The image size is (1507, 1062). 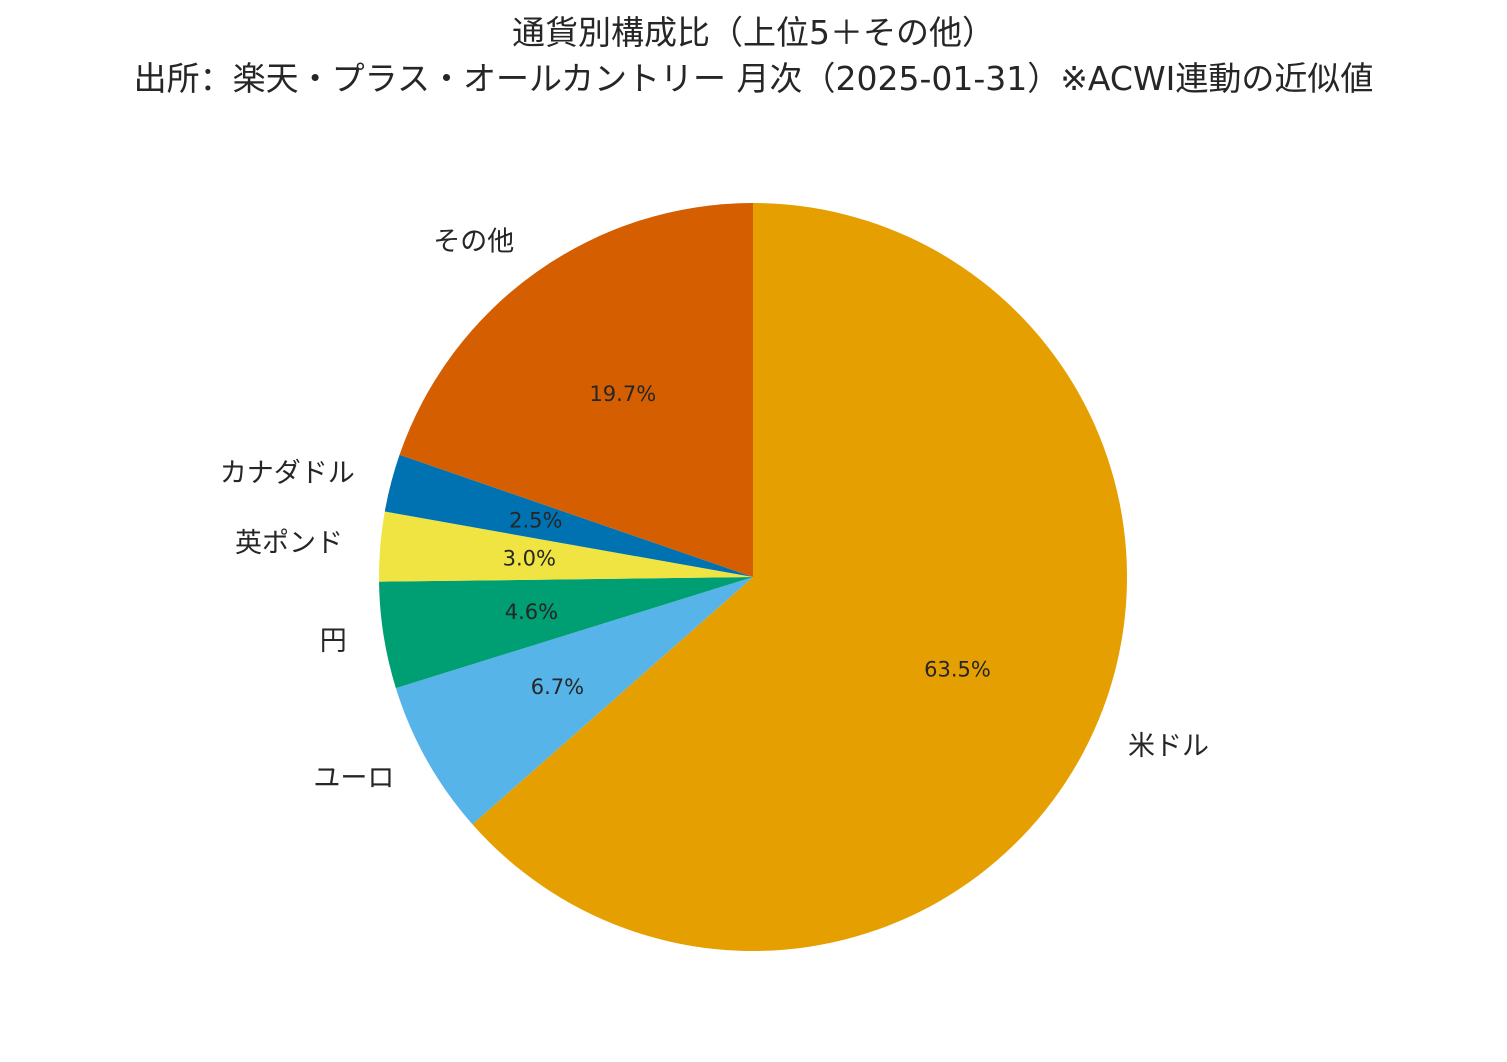 I want to click on slice-category-label: その他, so click(x=473, y=241).